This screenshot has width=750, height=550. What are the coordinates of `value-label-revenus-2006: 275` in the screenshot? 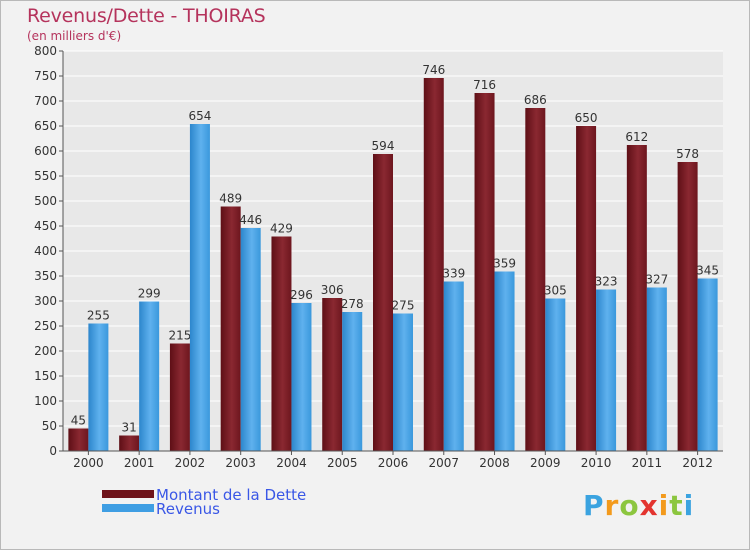 It's located at (403, 306).